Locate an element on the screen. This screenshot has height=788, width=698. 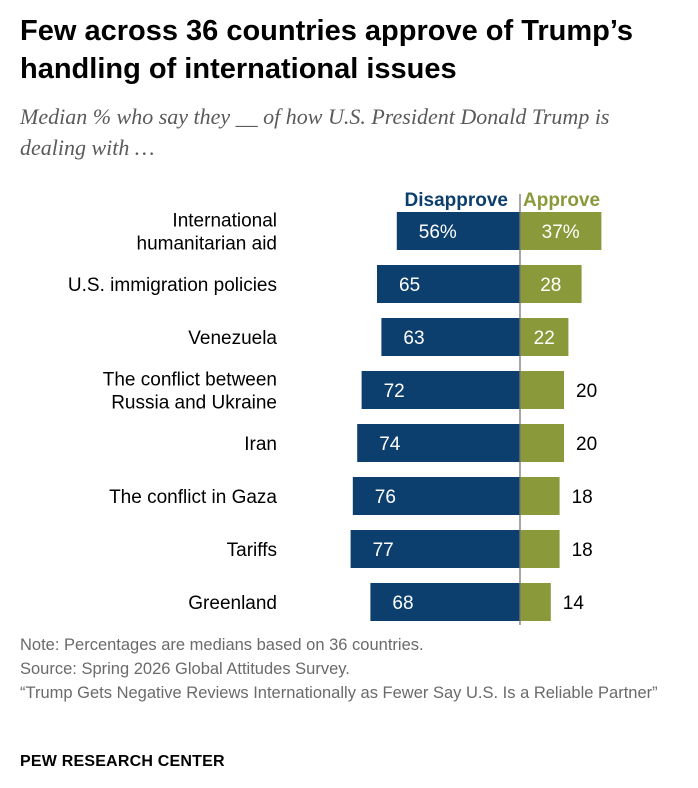
data-label-disapprove: 56% is located at coordinates (438, 232).